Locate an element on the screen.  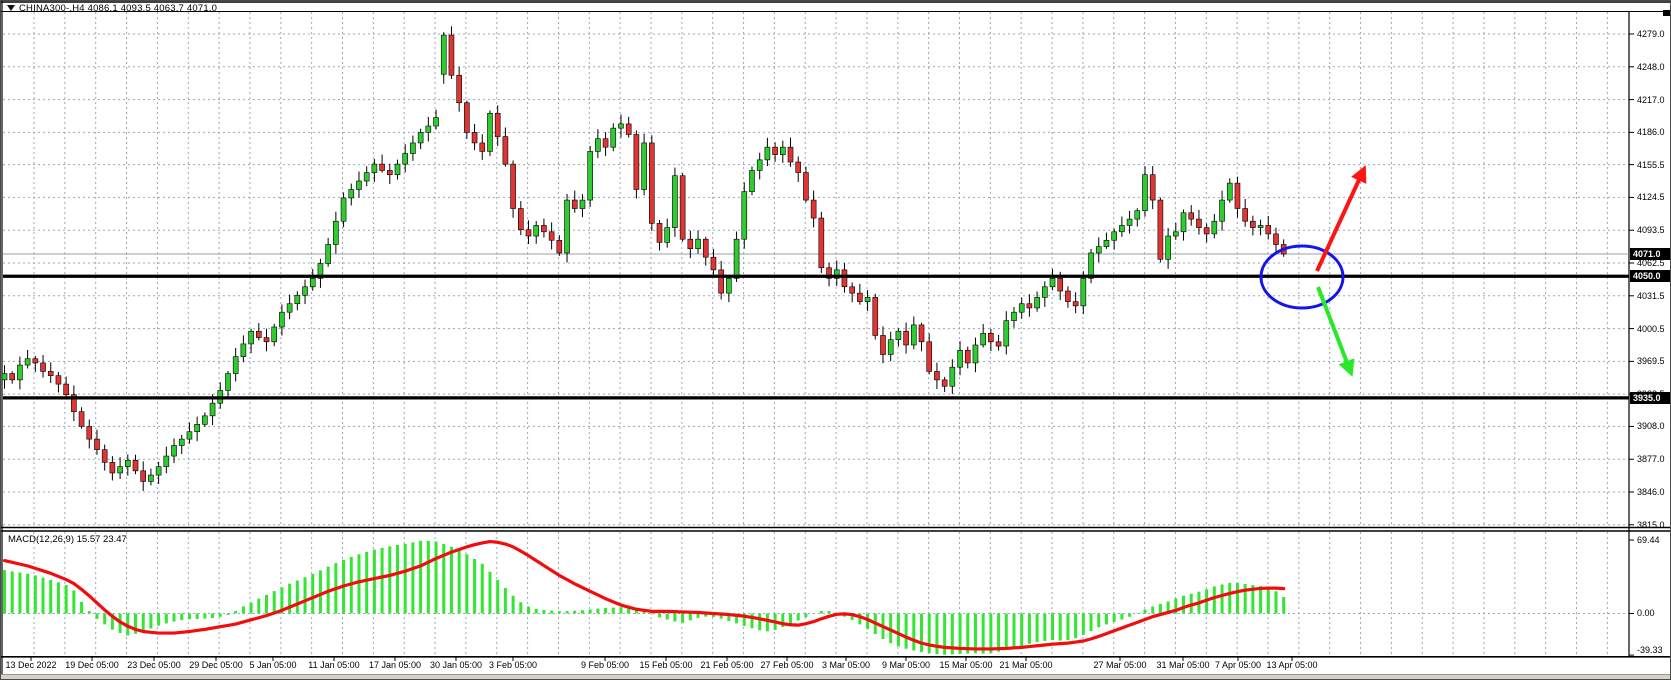
time-tick-label: 27 Mar 05:00 is located at coordinates (1120, 665).